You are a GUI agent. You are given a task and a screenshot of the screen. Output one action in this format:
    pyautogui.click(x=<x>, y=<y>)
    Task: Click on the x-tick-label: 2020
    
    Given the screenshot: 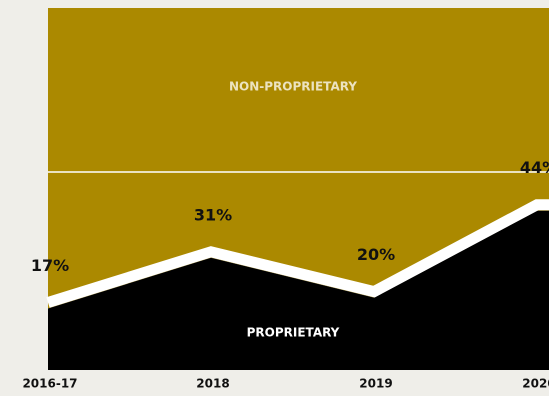 What is the action you would take?
    pyautogui.click(x=535, y=384)
    